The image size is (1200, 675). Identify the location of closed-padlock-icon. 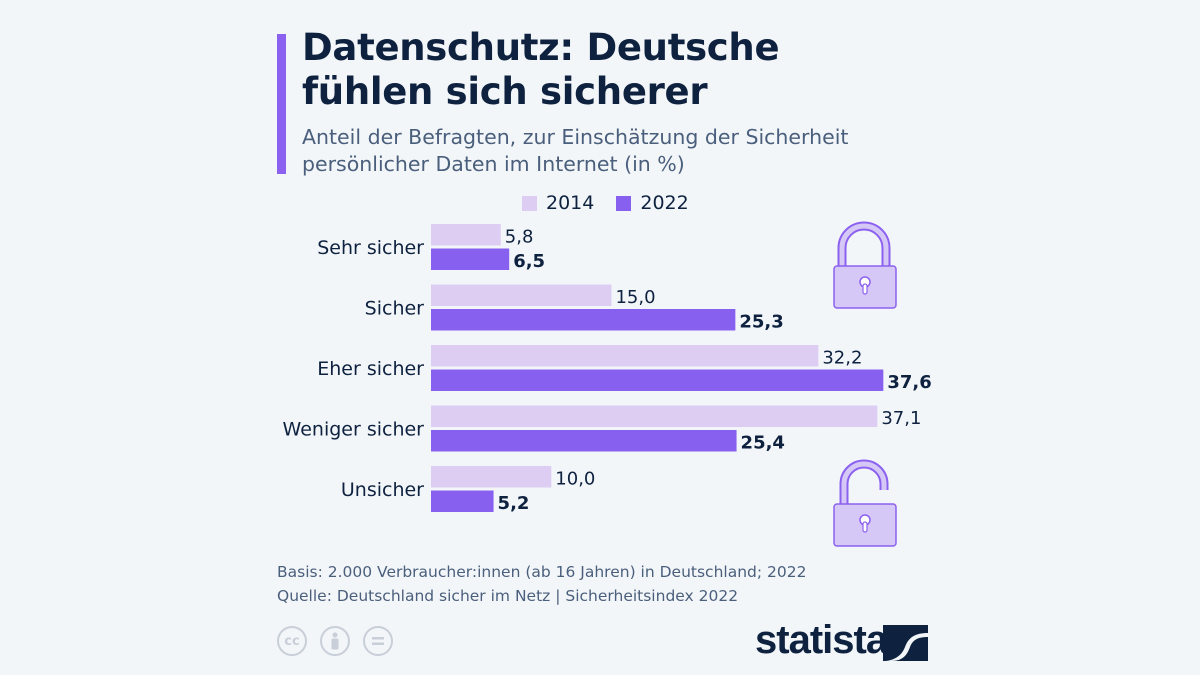
(865, 265).